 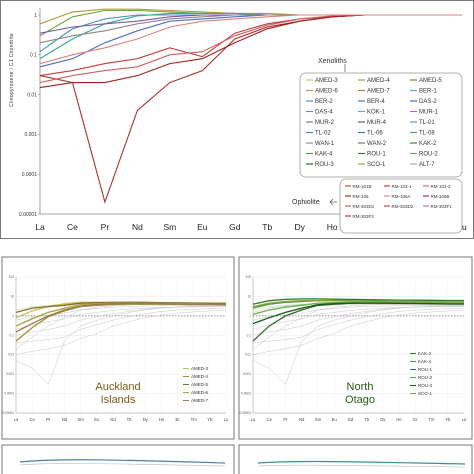 I want to click on panel-title: Islands, so click(x=118, y=400).